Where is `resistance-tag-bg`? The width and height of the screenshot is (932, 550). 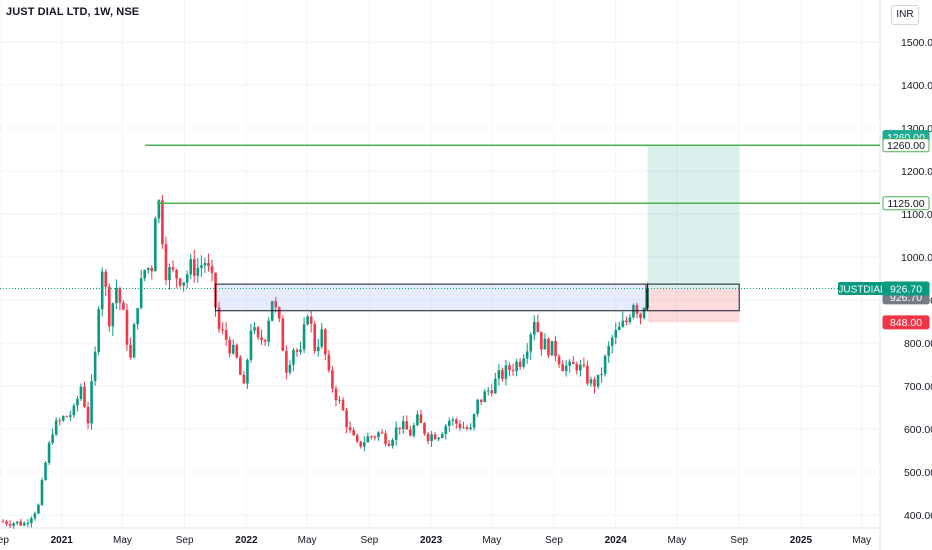
resistance-tag-bg is located at coordinates (906, 203).